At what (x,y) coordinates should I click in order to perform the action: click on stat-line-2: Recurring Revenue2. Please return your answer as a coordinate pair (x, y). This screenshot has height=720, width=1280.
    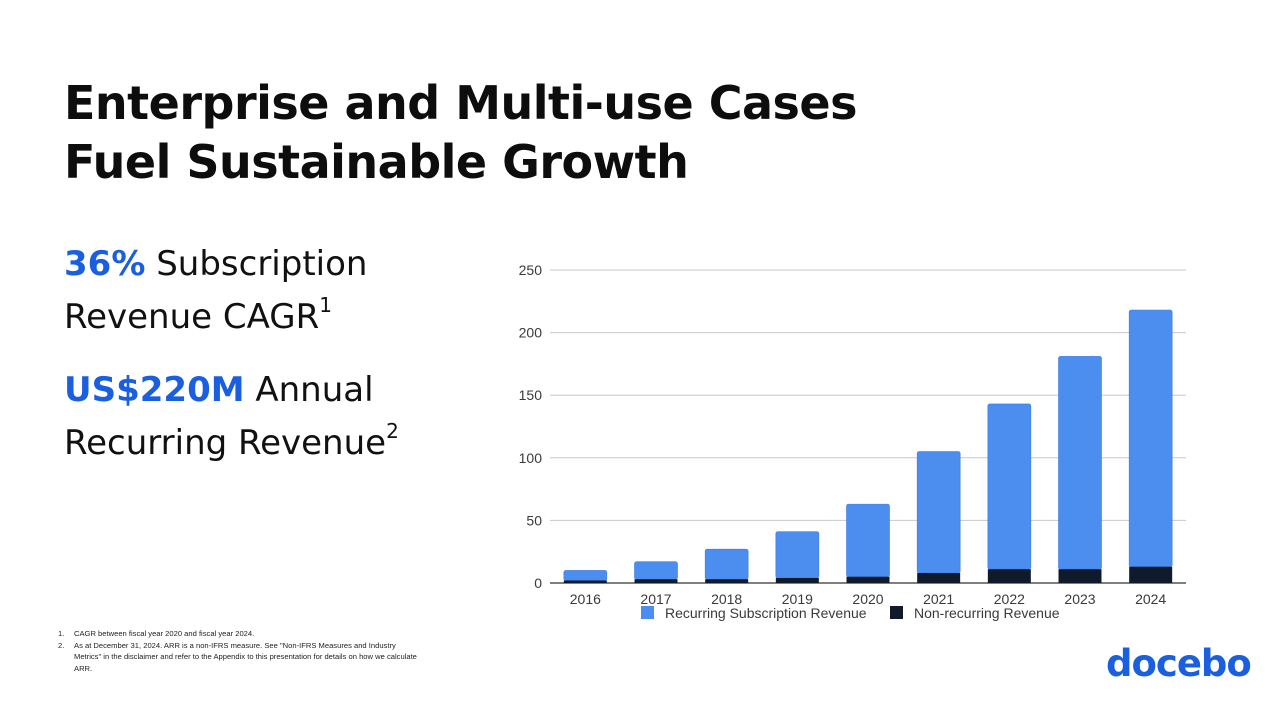
    Looking at the image, I should click on (264, 443).